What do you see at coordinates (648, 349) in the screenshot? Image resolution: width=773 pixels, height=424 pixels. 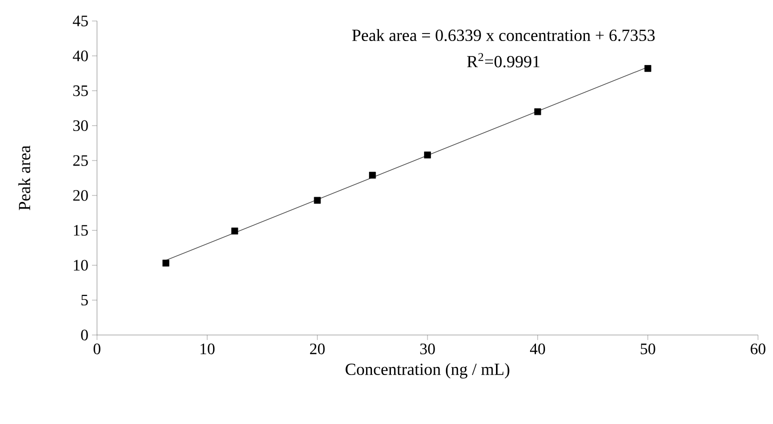 I see `x-tick-label: 50` at bounding box center [648, 349].